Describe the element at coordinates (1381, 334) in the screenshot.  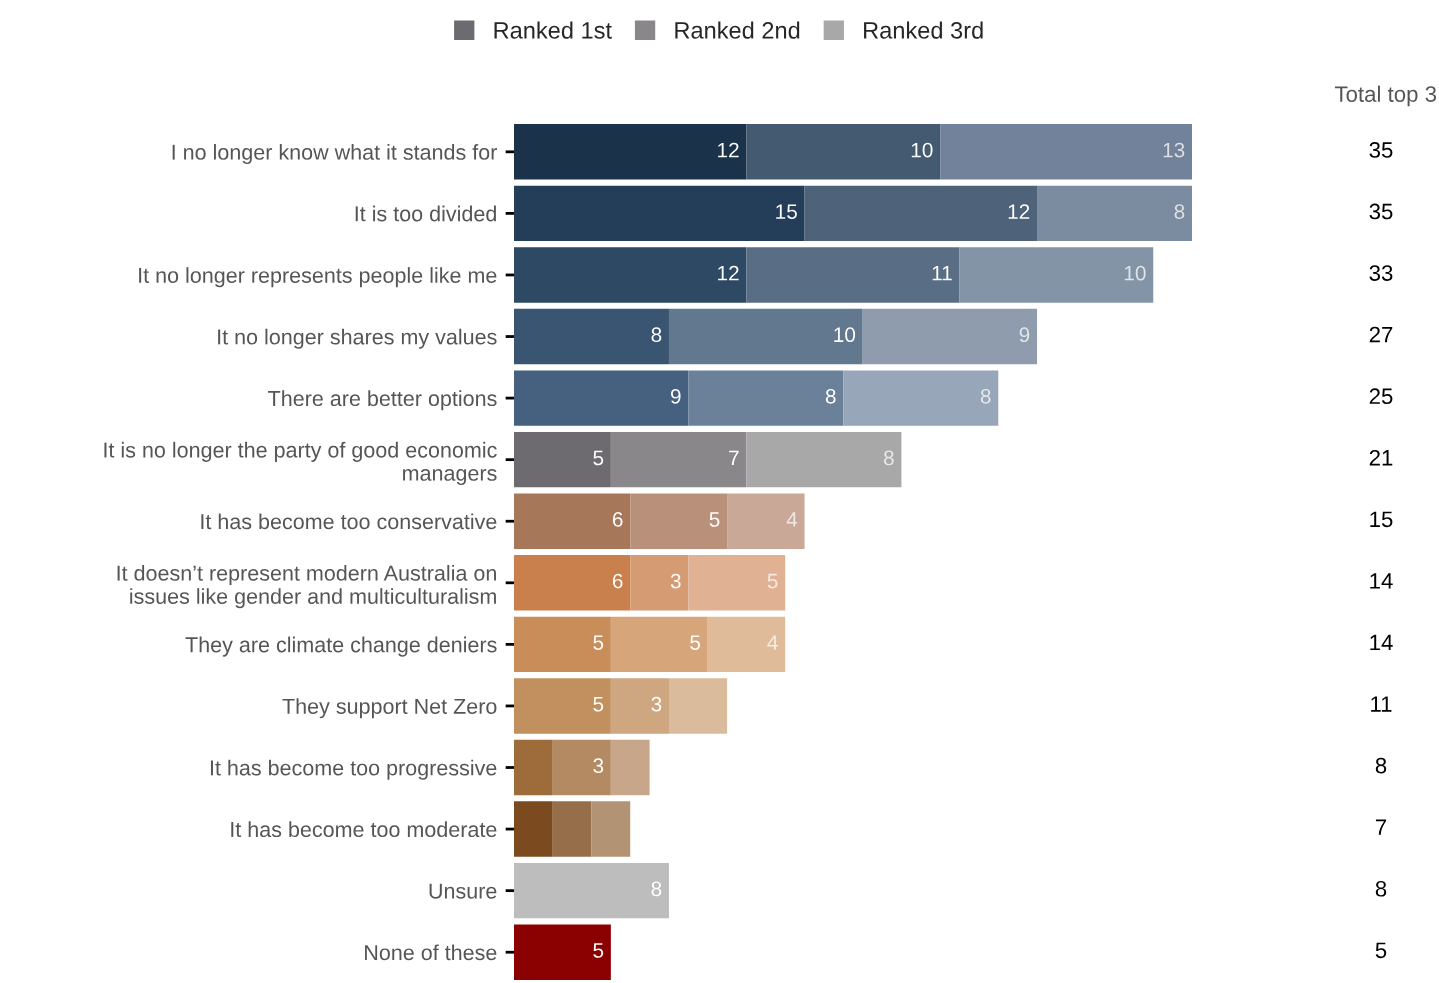
I see `text: 27` at that location.